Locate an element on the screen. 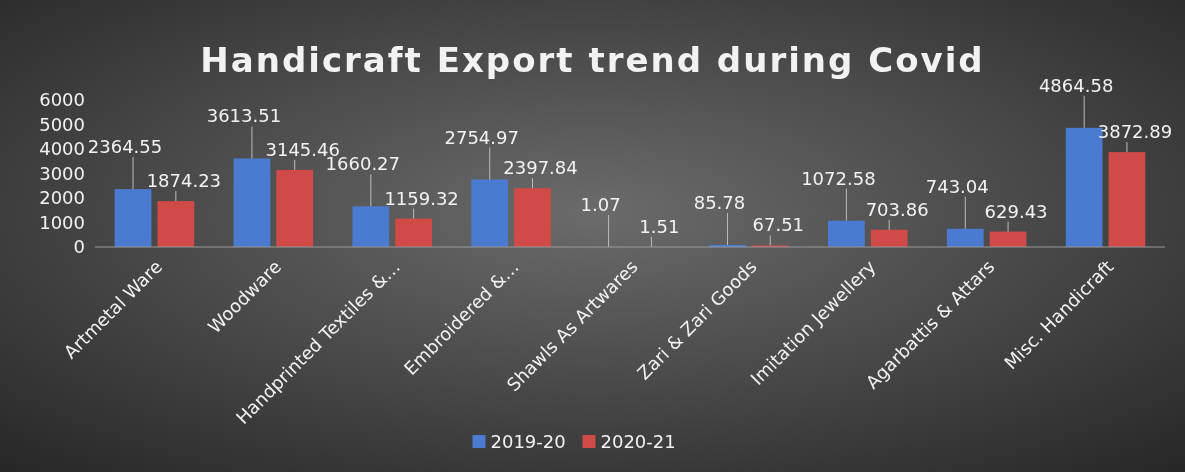 This screenshot has height=472, width=1185. y-tick-label: 5000 is located at coordinates (62, 124).